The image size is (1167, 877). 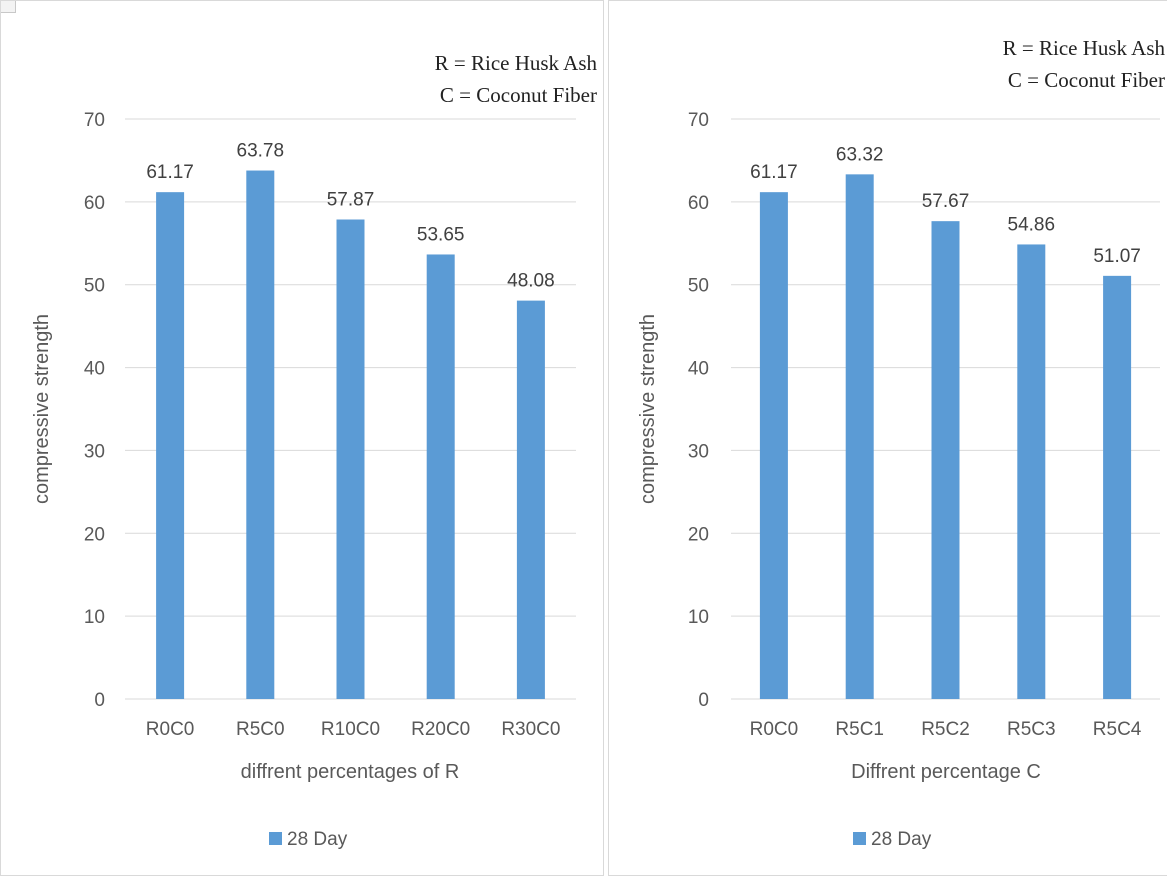 What do you see at coordinates (350, 729) in the screenshot?
I see `x-tick-label: R10C0` at bounding box center [350, 729].